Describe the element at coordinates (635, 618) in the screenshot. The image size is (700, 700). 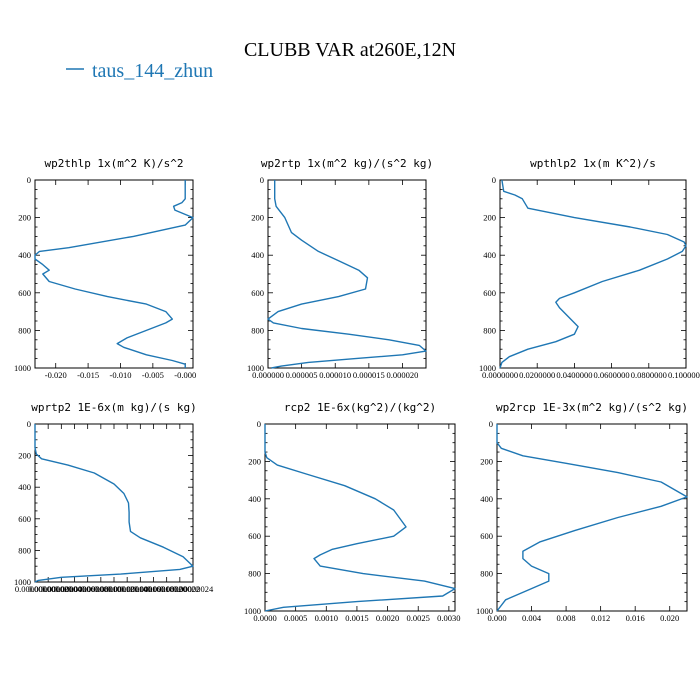
I see `x-tick-label: 0.016` at that location.